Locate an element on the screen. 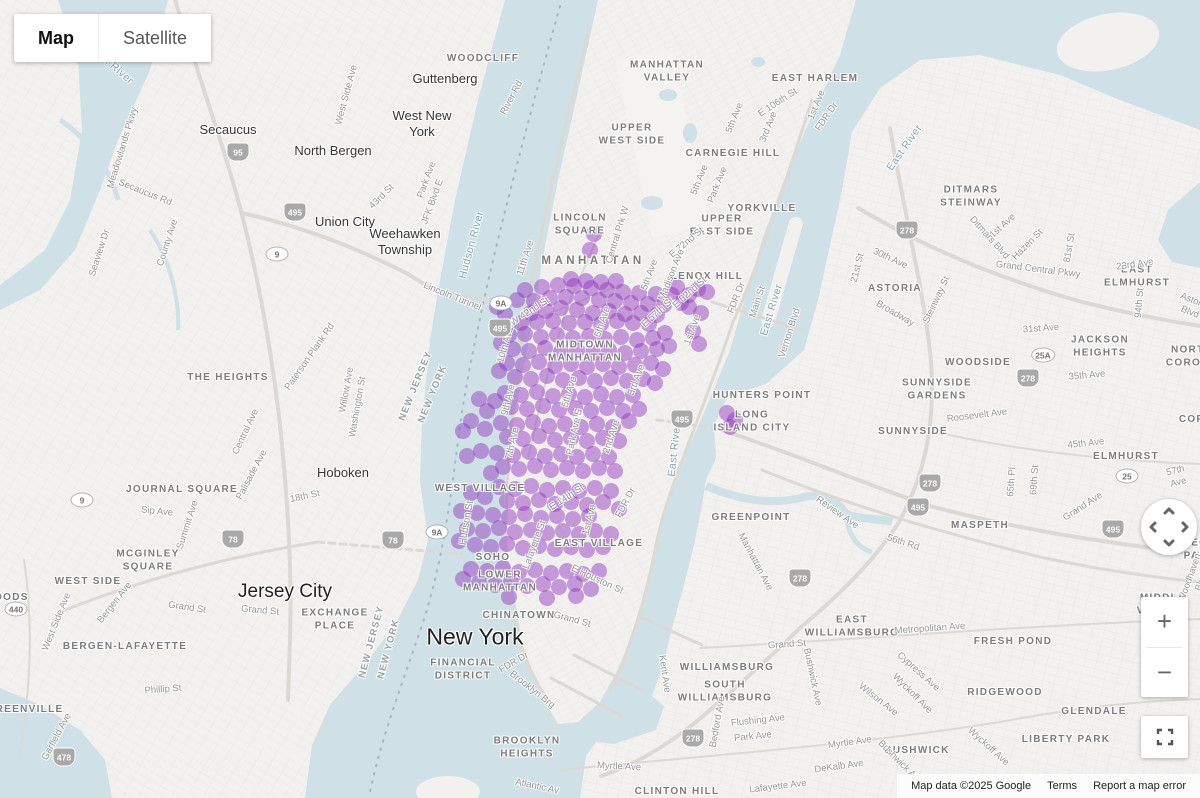 This screenshot has width=1200, height=798. terms-link: Terms is located at coordinates (1062, 786).